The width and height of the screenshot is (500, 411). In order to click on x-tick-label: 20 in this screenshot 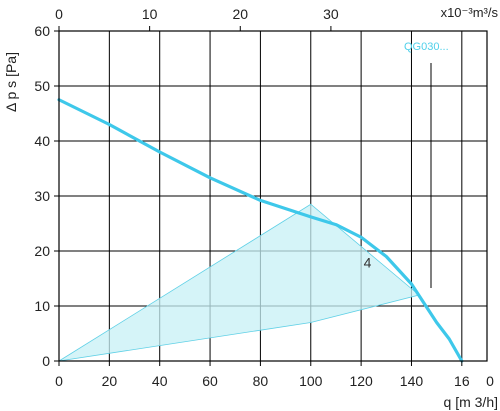, I will do `click(110, 381)`.